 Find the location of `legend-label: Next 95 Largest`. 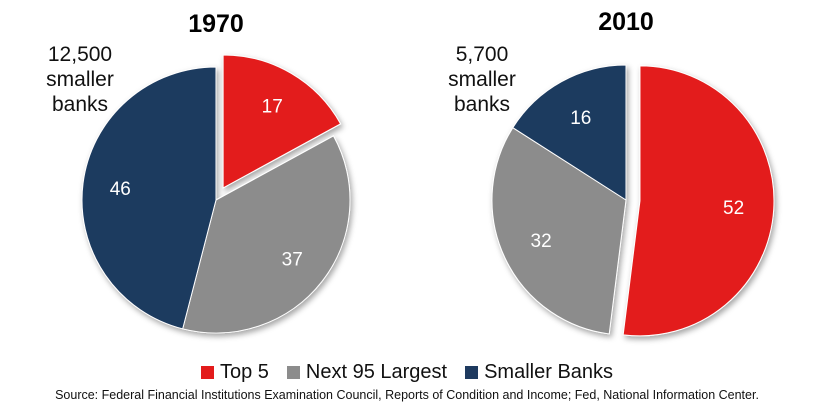

legend-label: Next 95 Largest is located at coordinates (376, 372).